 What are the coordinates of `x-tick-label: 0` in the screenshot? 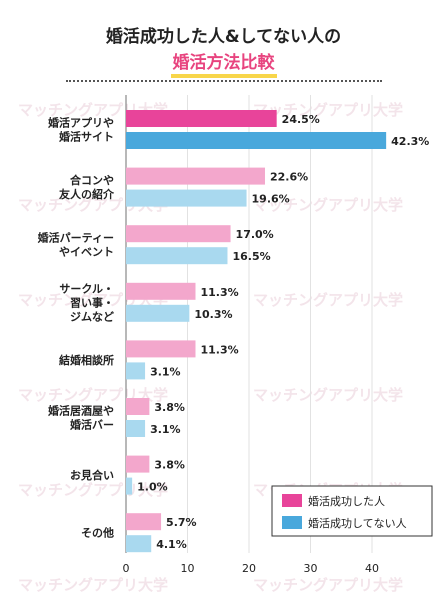 It's located at (126, 568).